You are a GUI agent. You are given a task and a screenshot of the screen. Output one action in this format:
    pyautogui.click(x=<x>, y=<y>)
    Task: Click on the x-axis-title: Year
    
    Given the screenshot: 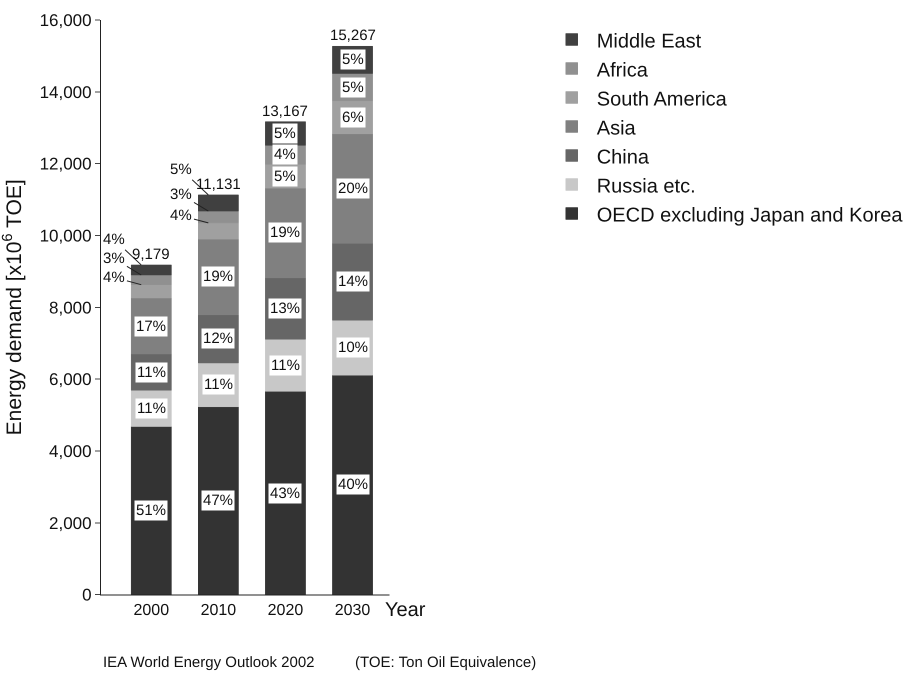 What is the action you would take?
    pyautogui.click(x=405, y=610)
    